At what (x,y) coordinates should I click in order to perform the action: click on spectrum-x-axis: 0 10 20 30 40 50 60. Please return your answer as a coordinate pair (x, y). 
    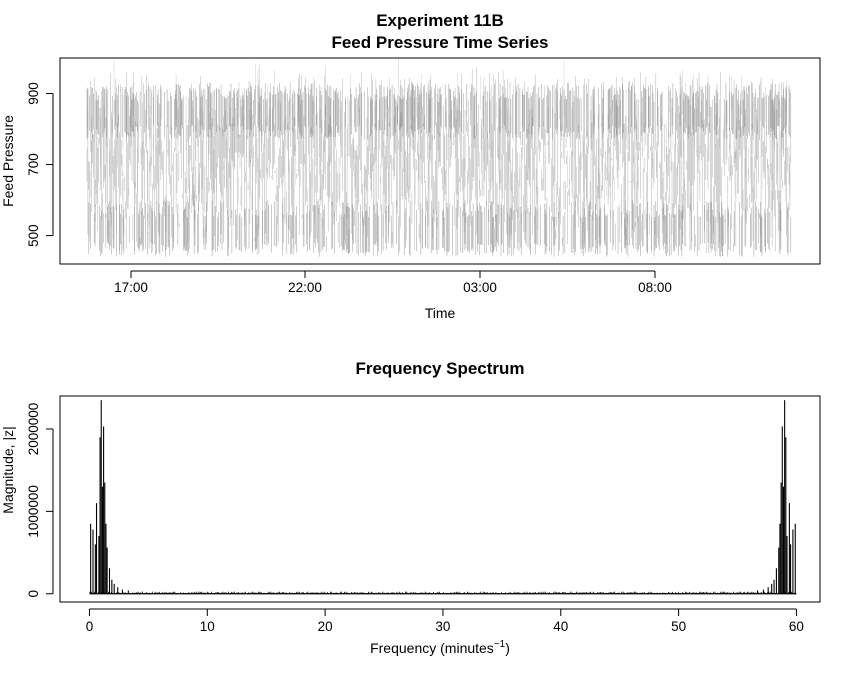
    Looking at the image, I should click on (445, 621).